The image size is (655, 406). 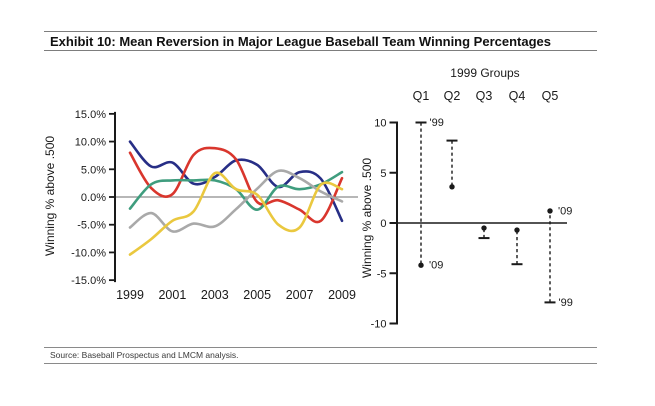 What do you see at coordinates (320, 363) in the screenshot?
I see `source-rule-bottom` at bounding box center [320, 363].